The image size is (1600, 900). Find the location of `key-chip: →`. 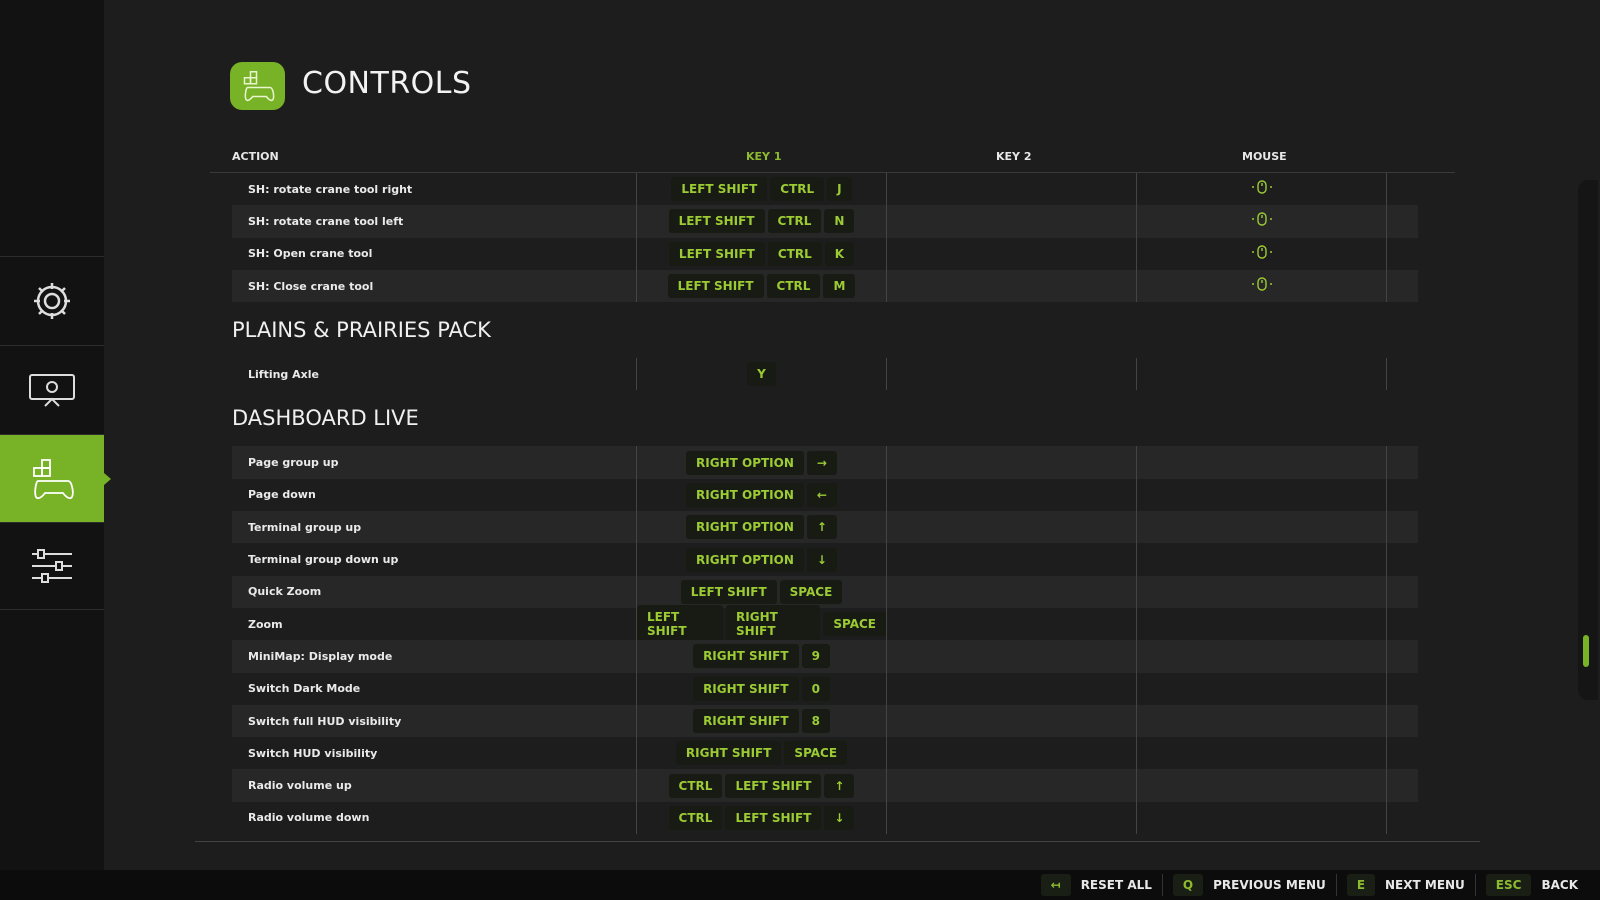

key-chip: → is located at coordinates (821, 462).